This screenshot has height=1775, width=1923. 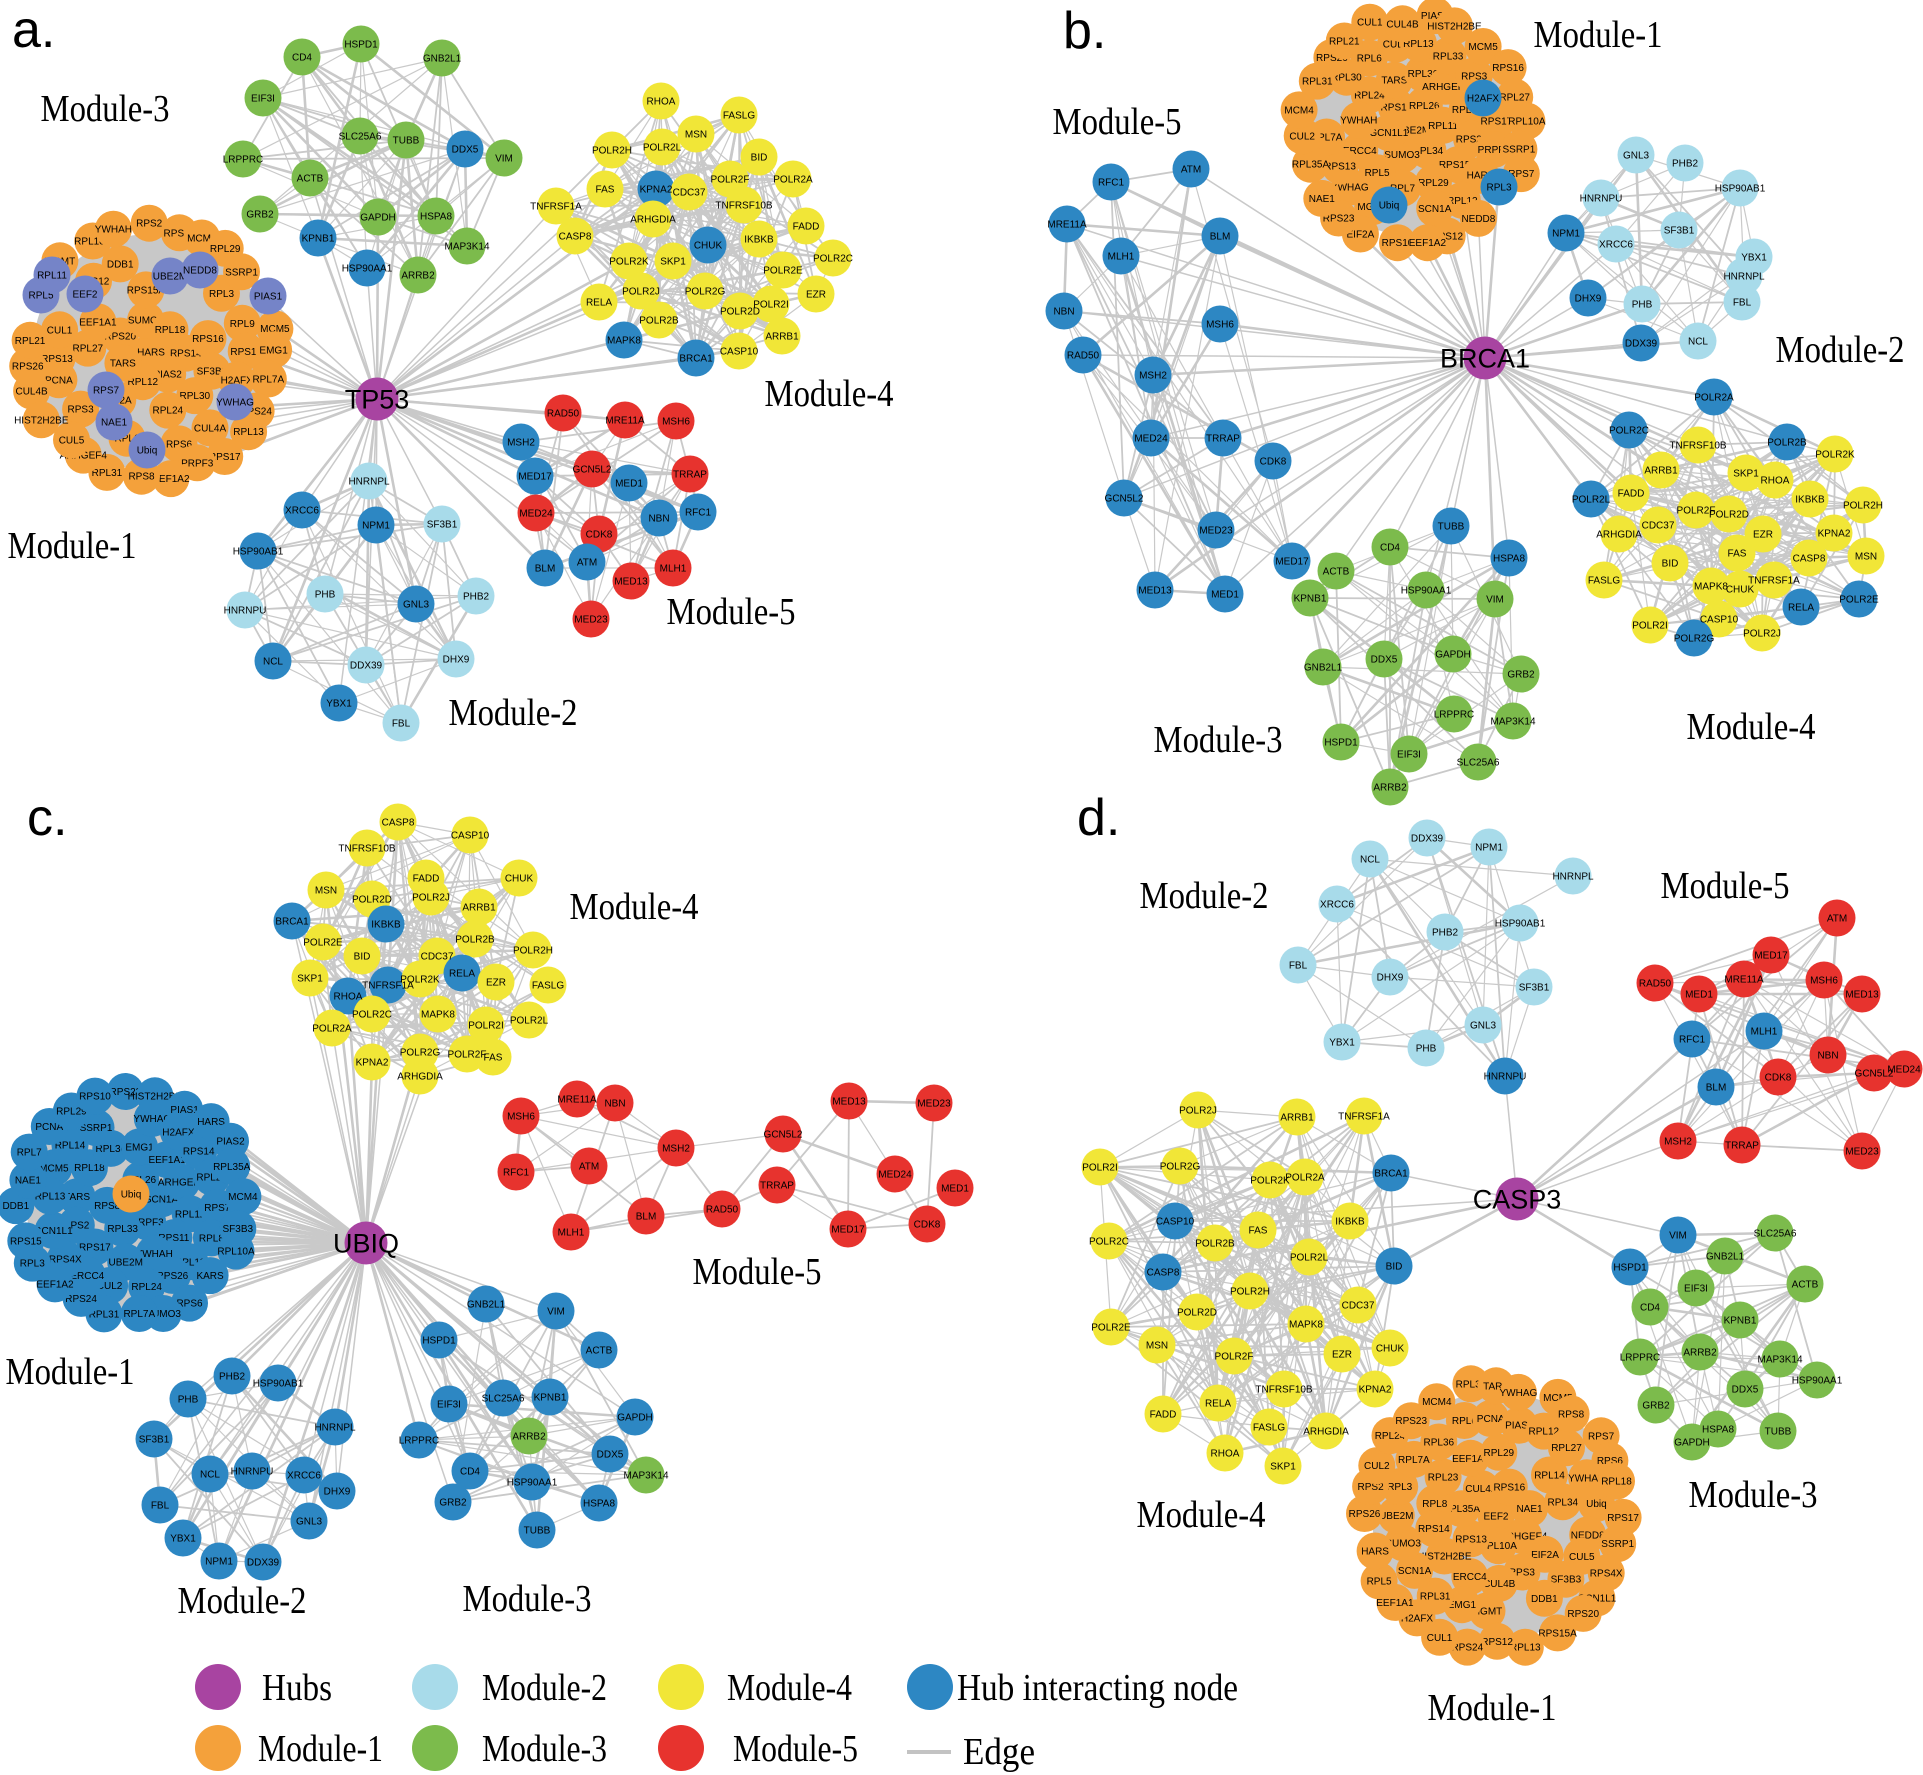 What do you see at coordinates (1725, 886) in the screenshot?
I see `svg-text: Module-5` at bounding box center [1725, 886].